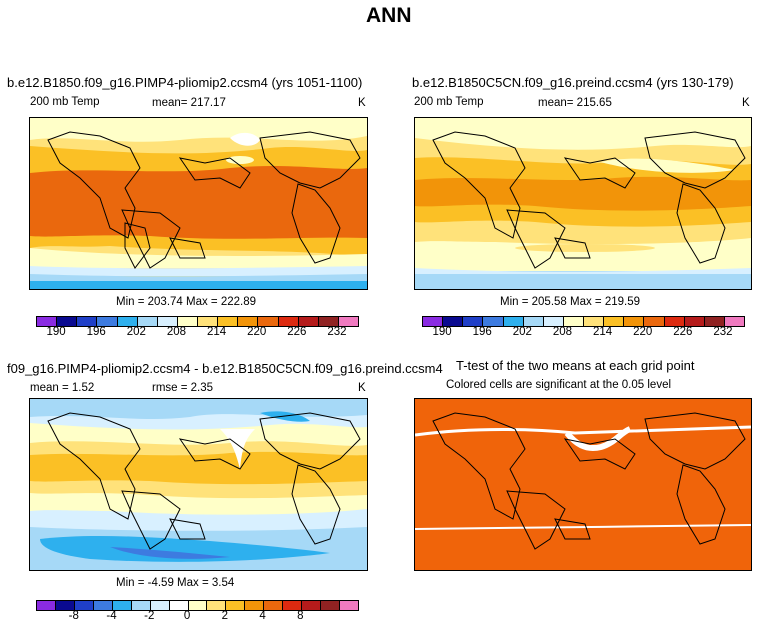 This screenshot has height=625, width=760. What do you see at coordinates (362, 388) in the screenshot?
I see `panel3-units: K` at bounding box center [362, 388].